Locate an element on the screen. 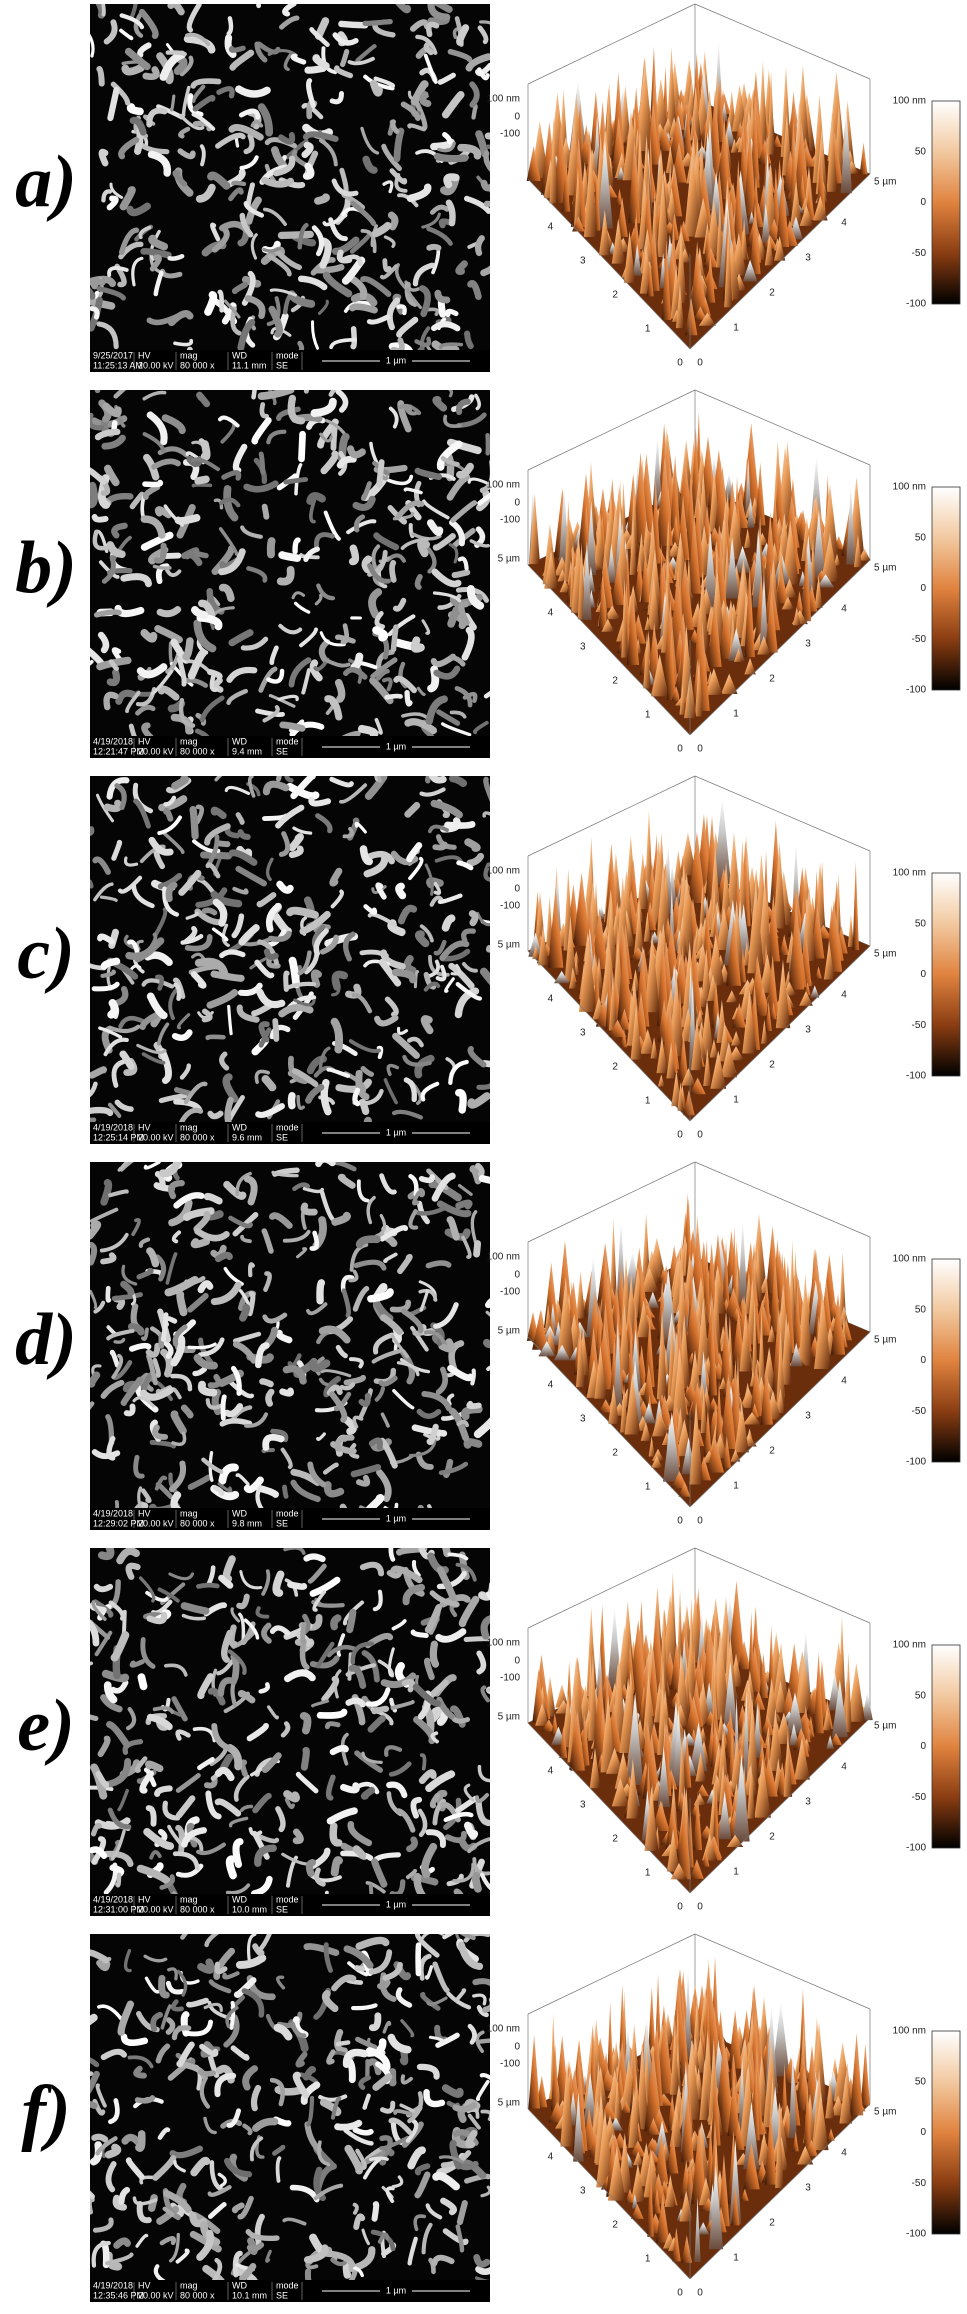 This screenshot has width=967, height=2314. axis-tick-label: 3 is located at coordinates (808, 1030).